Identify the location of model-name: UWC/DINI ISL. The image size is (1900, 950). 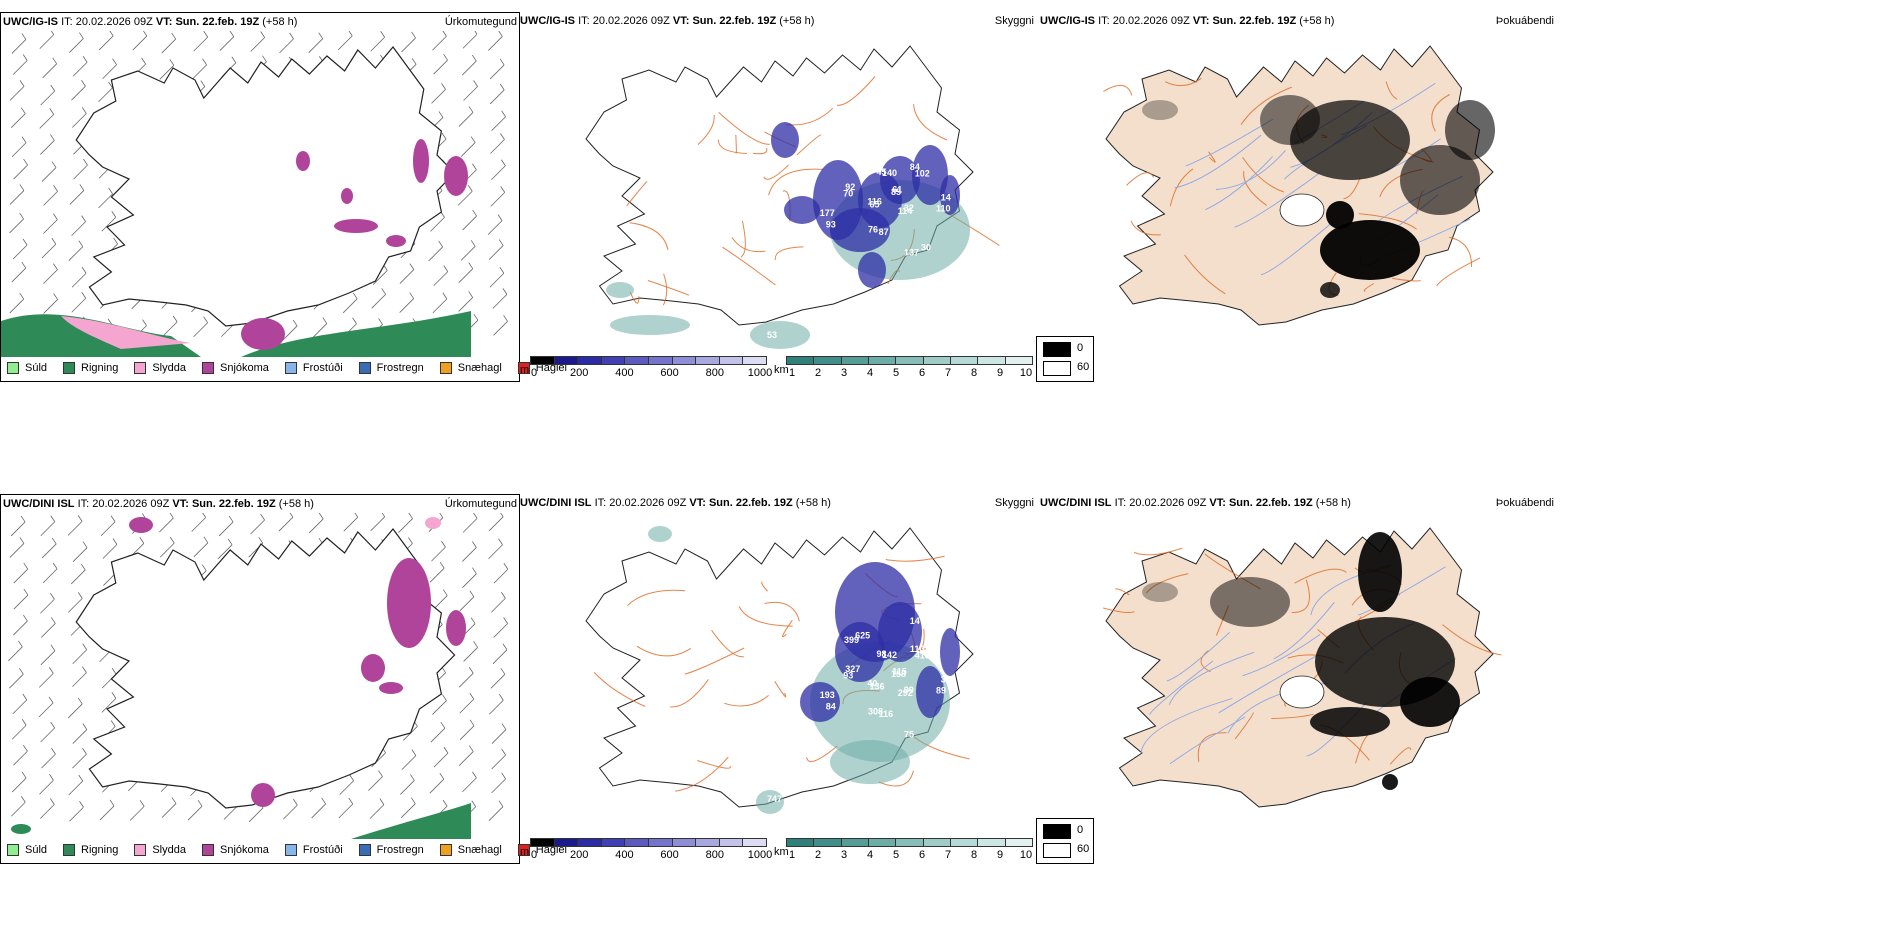
(556, 503).